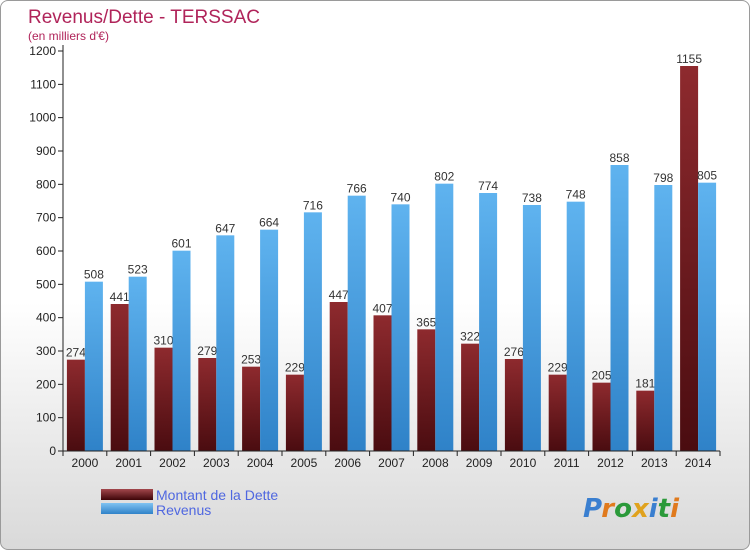 The height and width of the screenshot is (550, 750). I want to click on x-tick-label: 2006, so click(347, 463).